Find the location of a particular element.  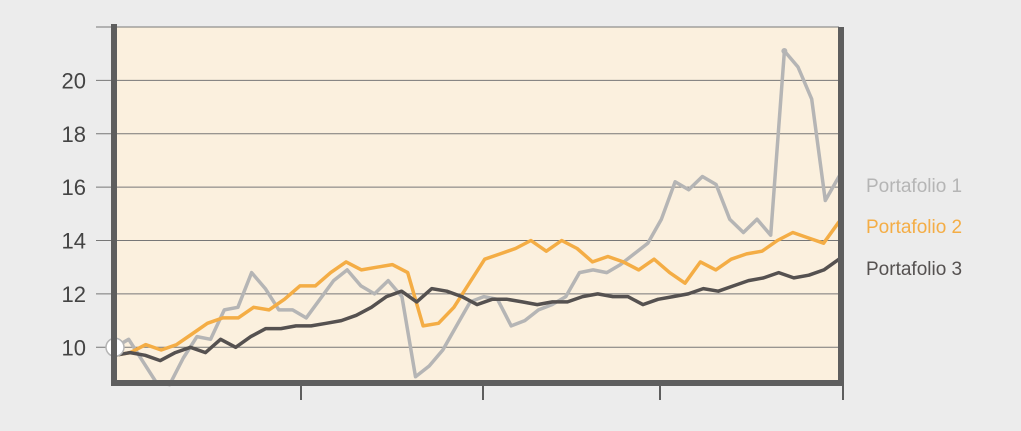

legend: Portafolio 1 Portafolio 2 Portafolio 3 is located at coordinates (914, 228).